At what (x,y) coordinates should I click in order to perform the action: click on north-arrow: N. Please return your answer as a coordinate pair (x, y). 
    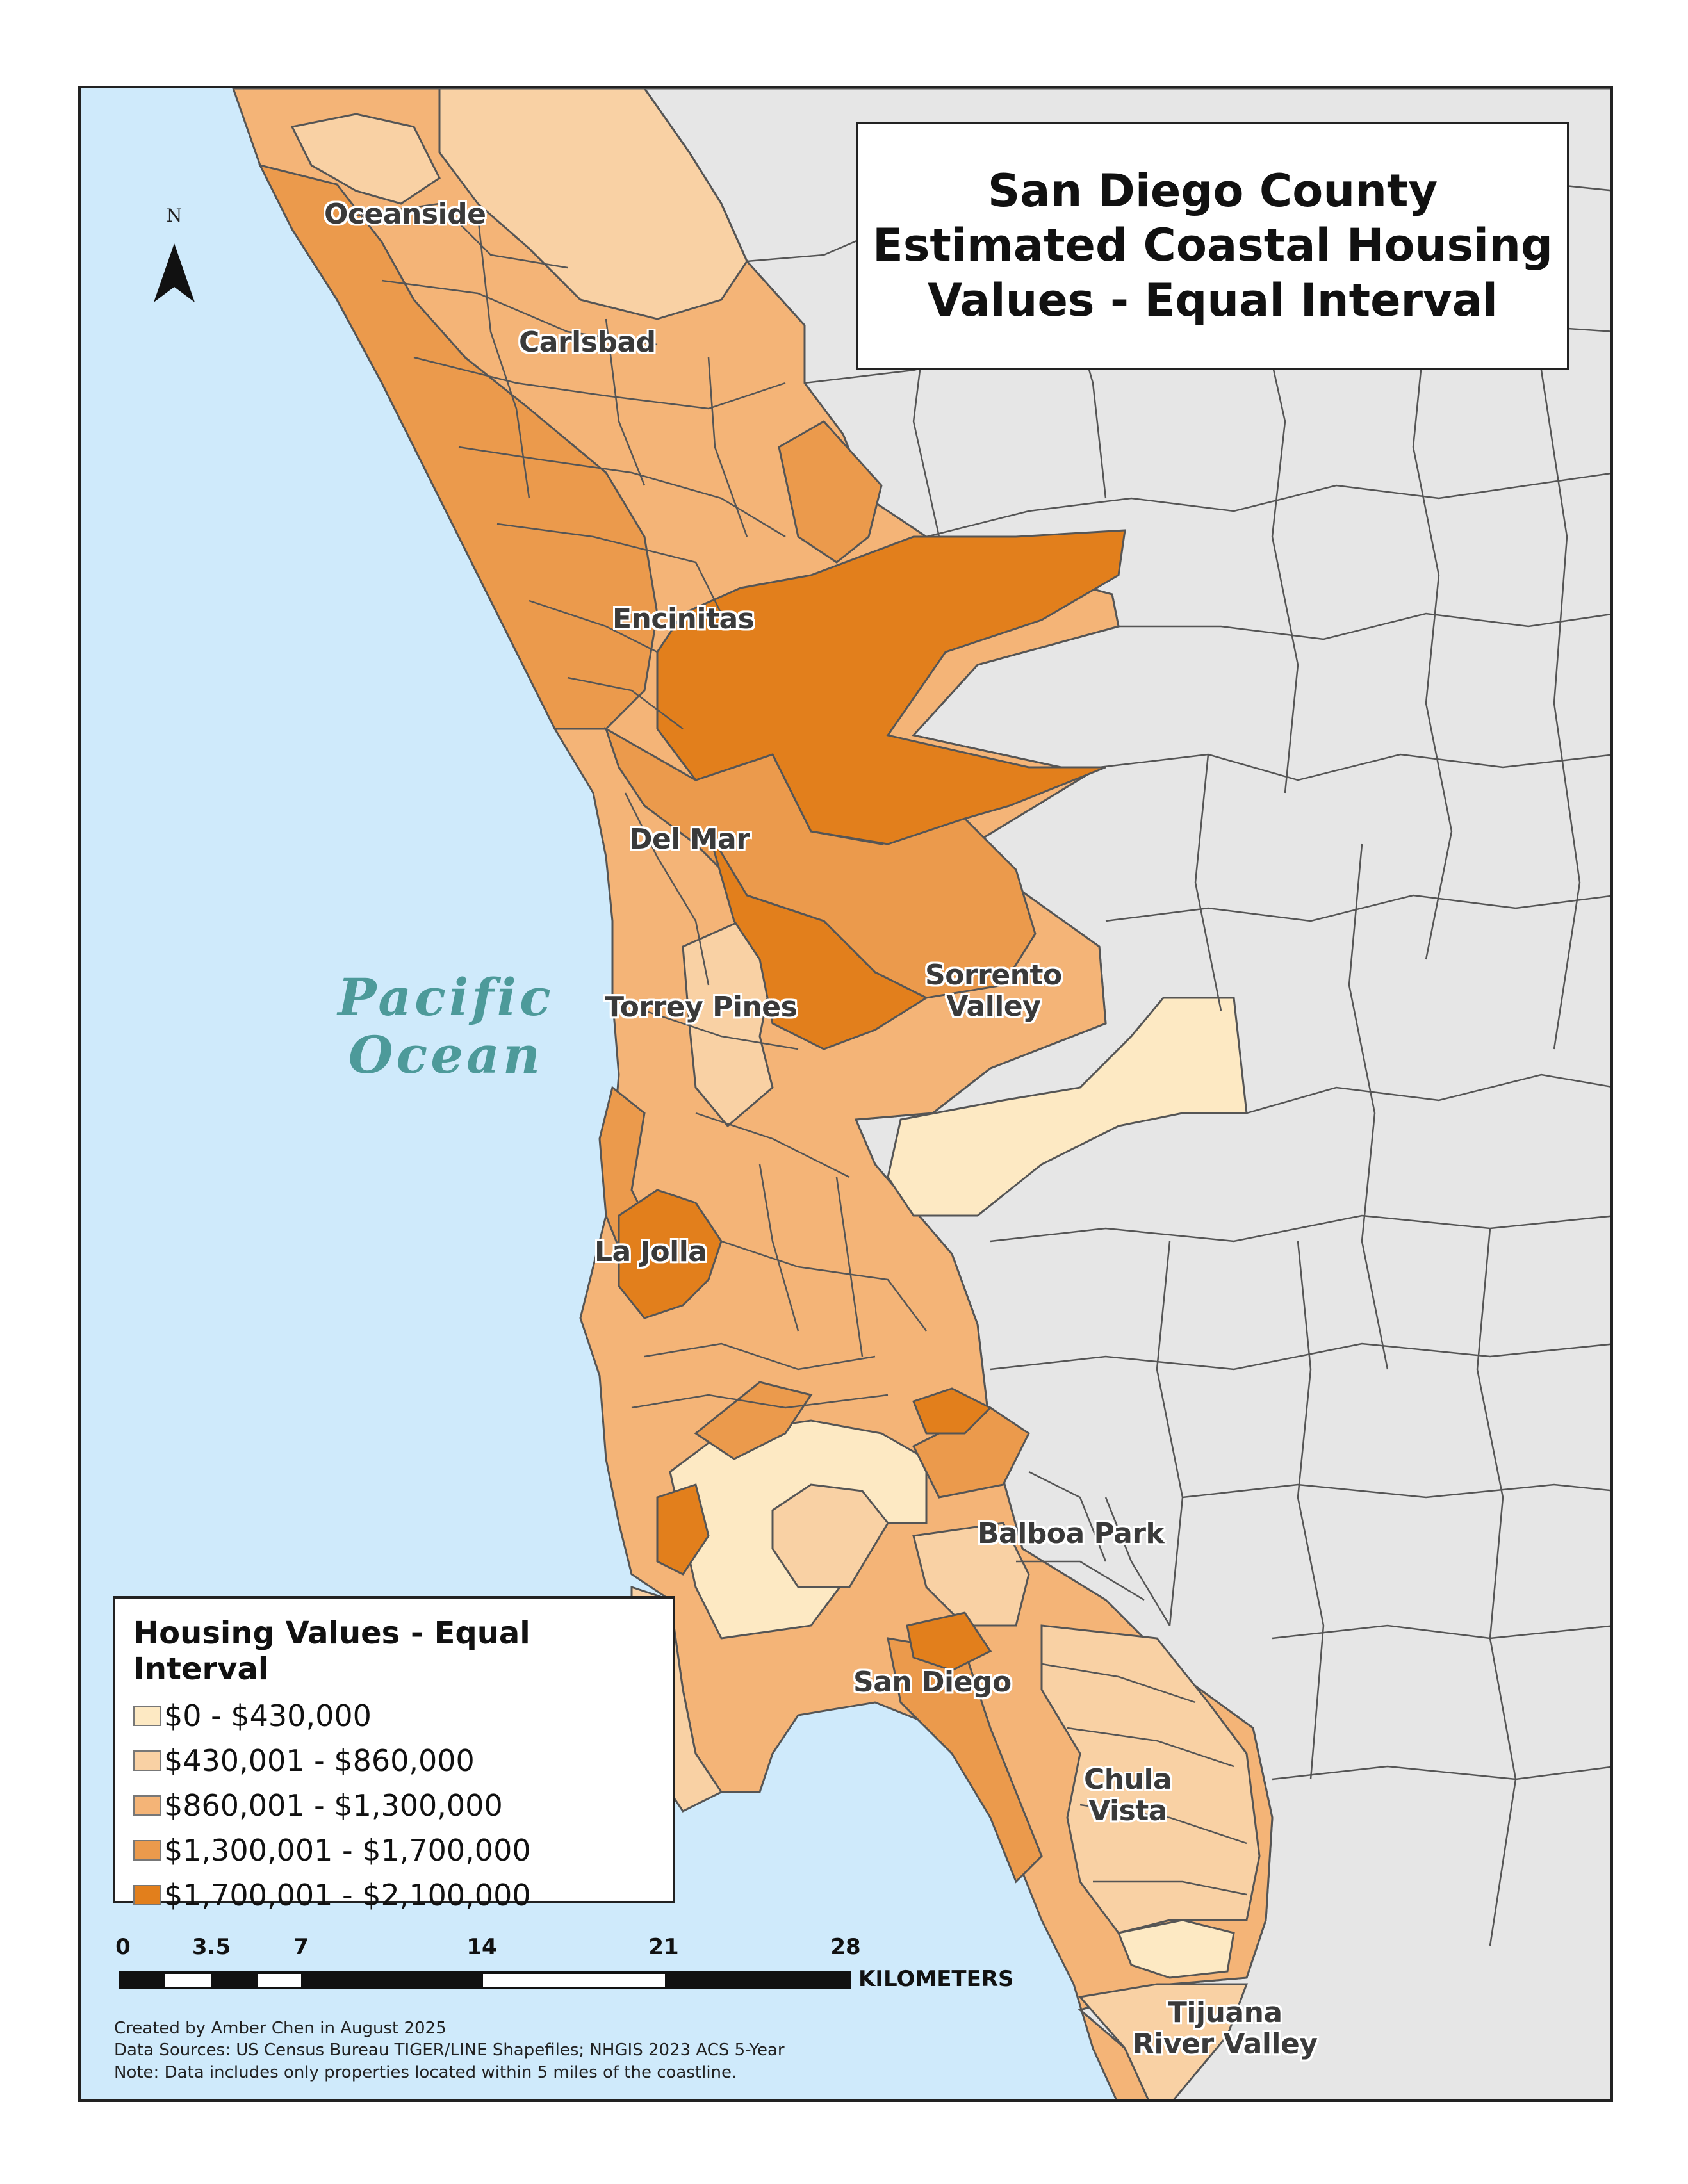
    Looking at the image, I should click on (175, 256).